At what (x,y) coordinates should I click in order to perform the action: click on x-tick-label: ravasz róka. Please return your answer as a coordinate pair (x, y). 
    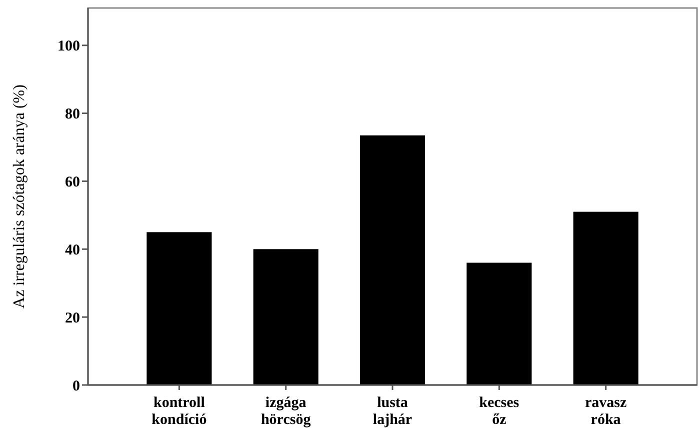
    Looking at the image, I should click on (605, 411).